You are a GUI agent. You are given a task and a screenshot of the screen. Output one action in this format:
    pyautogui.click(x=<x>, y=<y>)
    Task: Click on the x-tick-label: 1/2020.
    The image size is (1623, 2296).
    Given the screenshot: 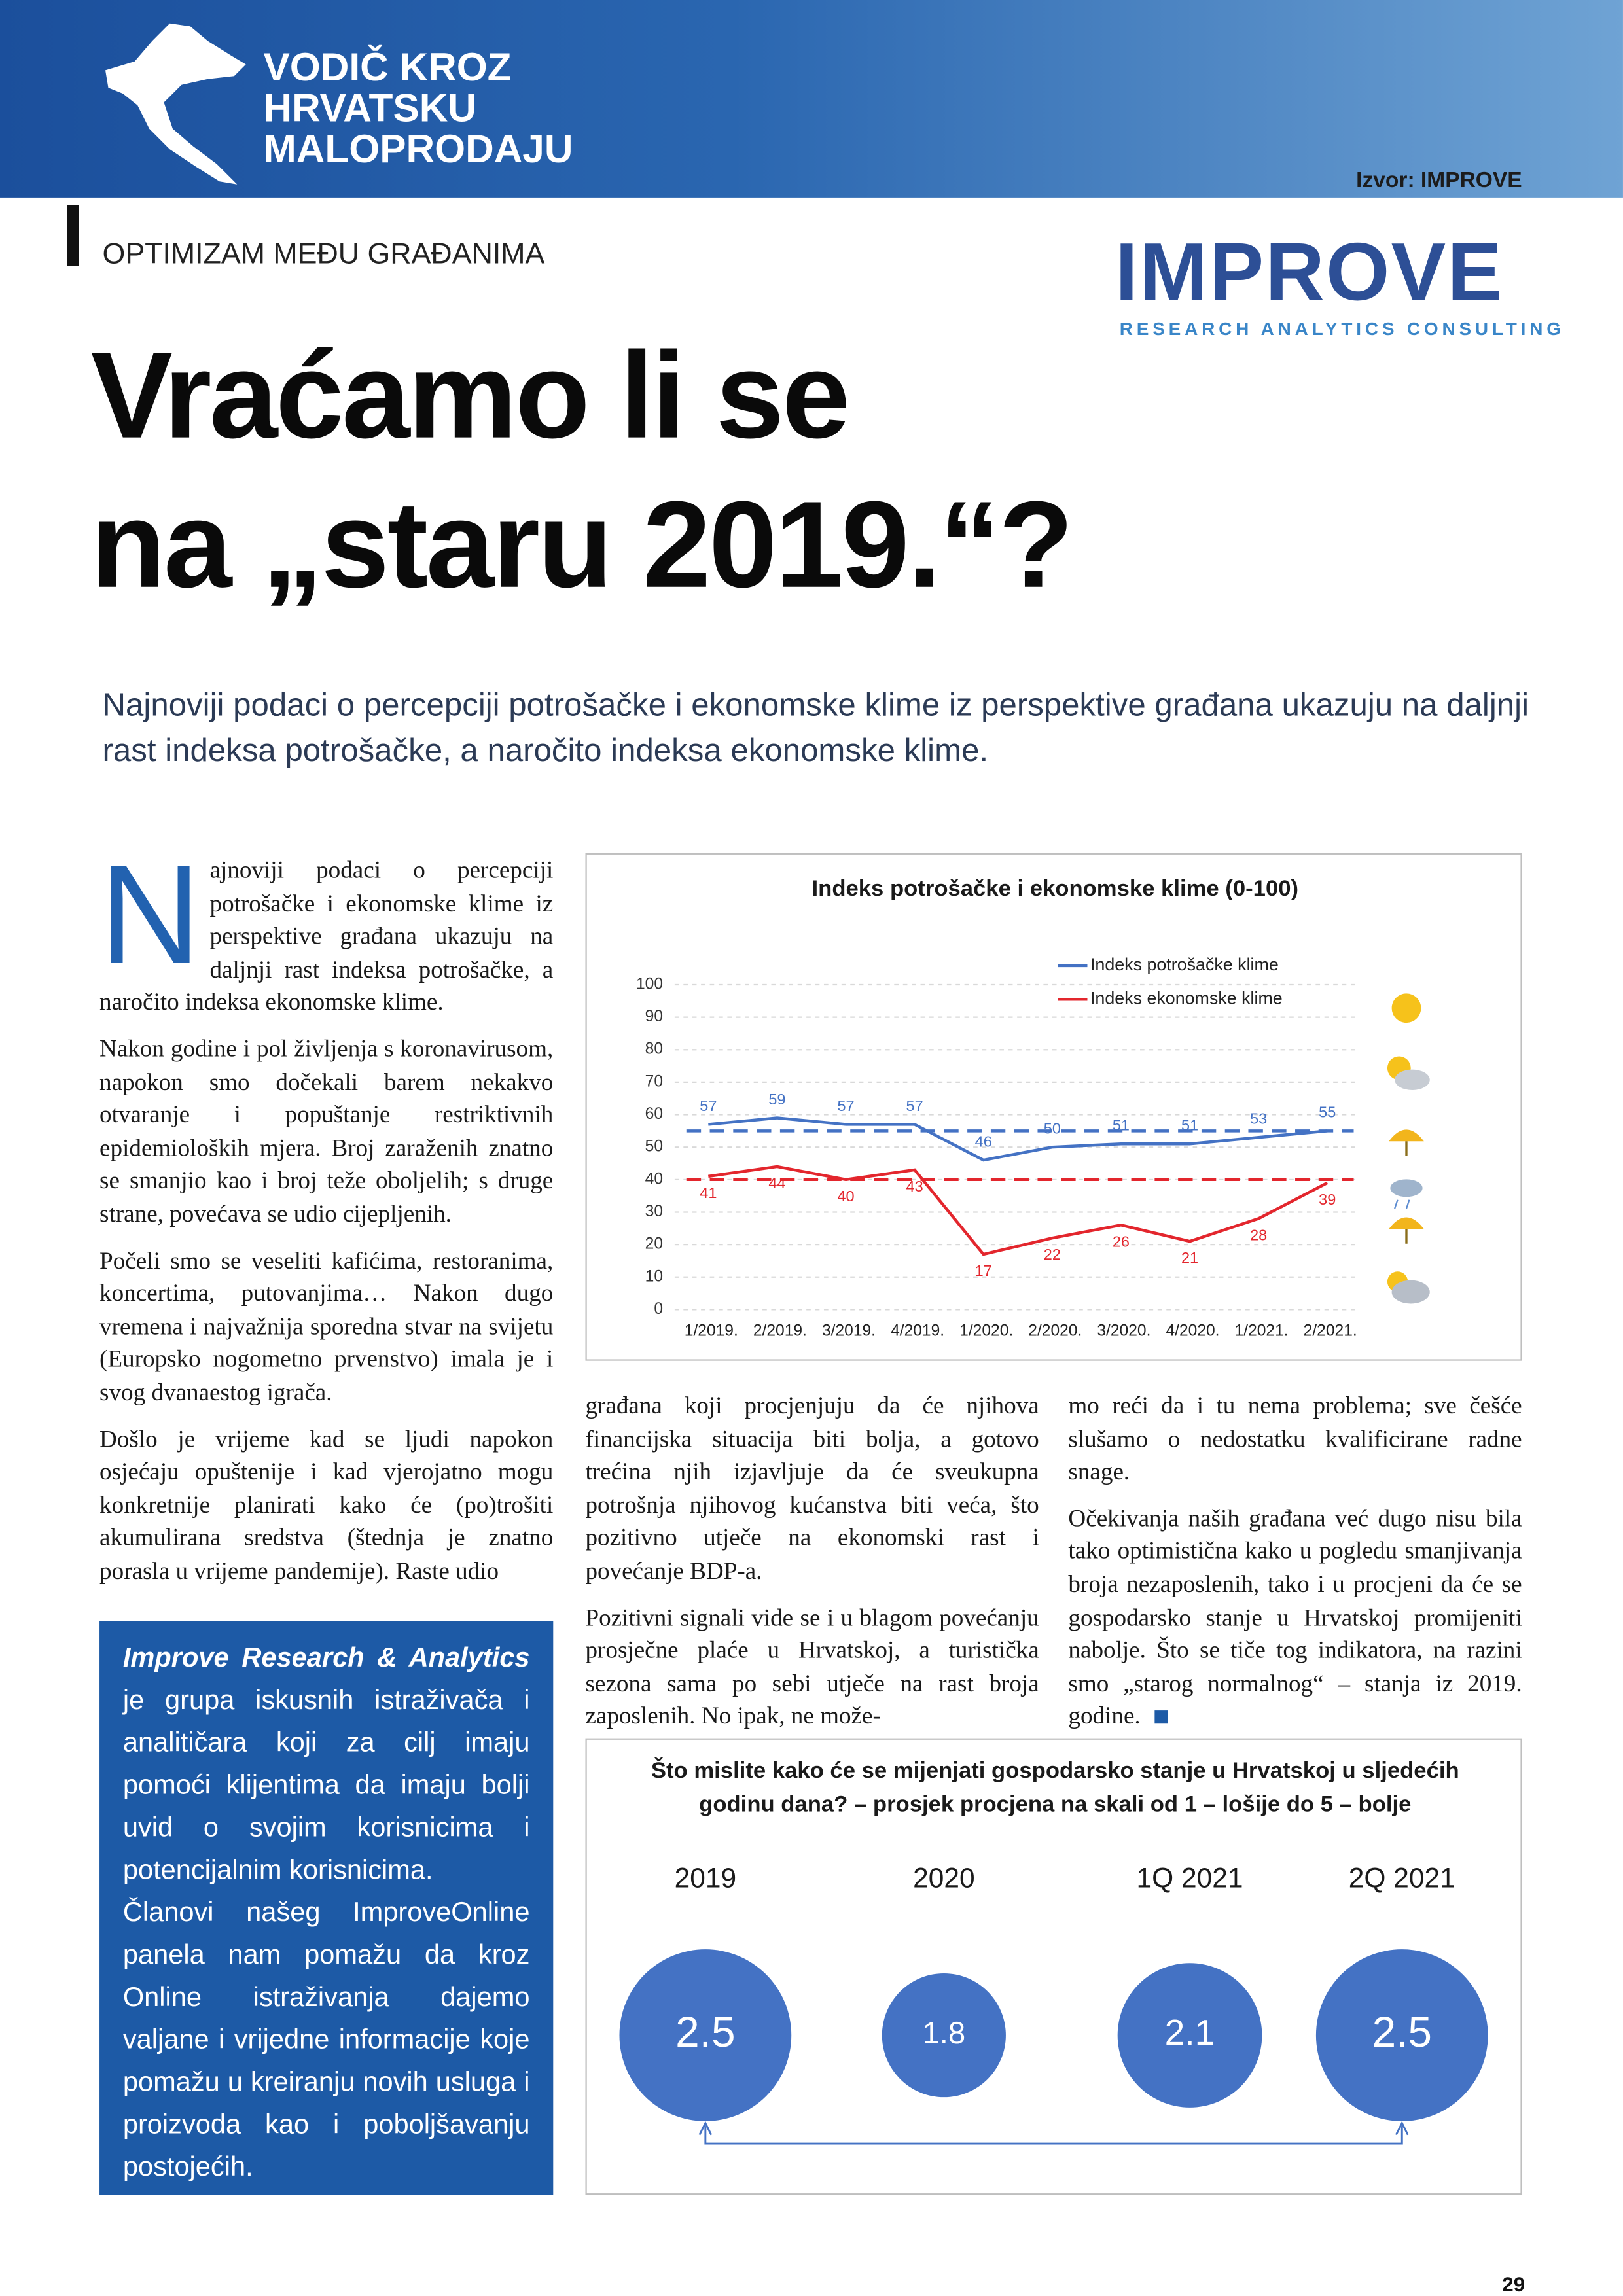 What is the action you would take?
    pyautogui.click(x=986, y=1330)
    